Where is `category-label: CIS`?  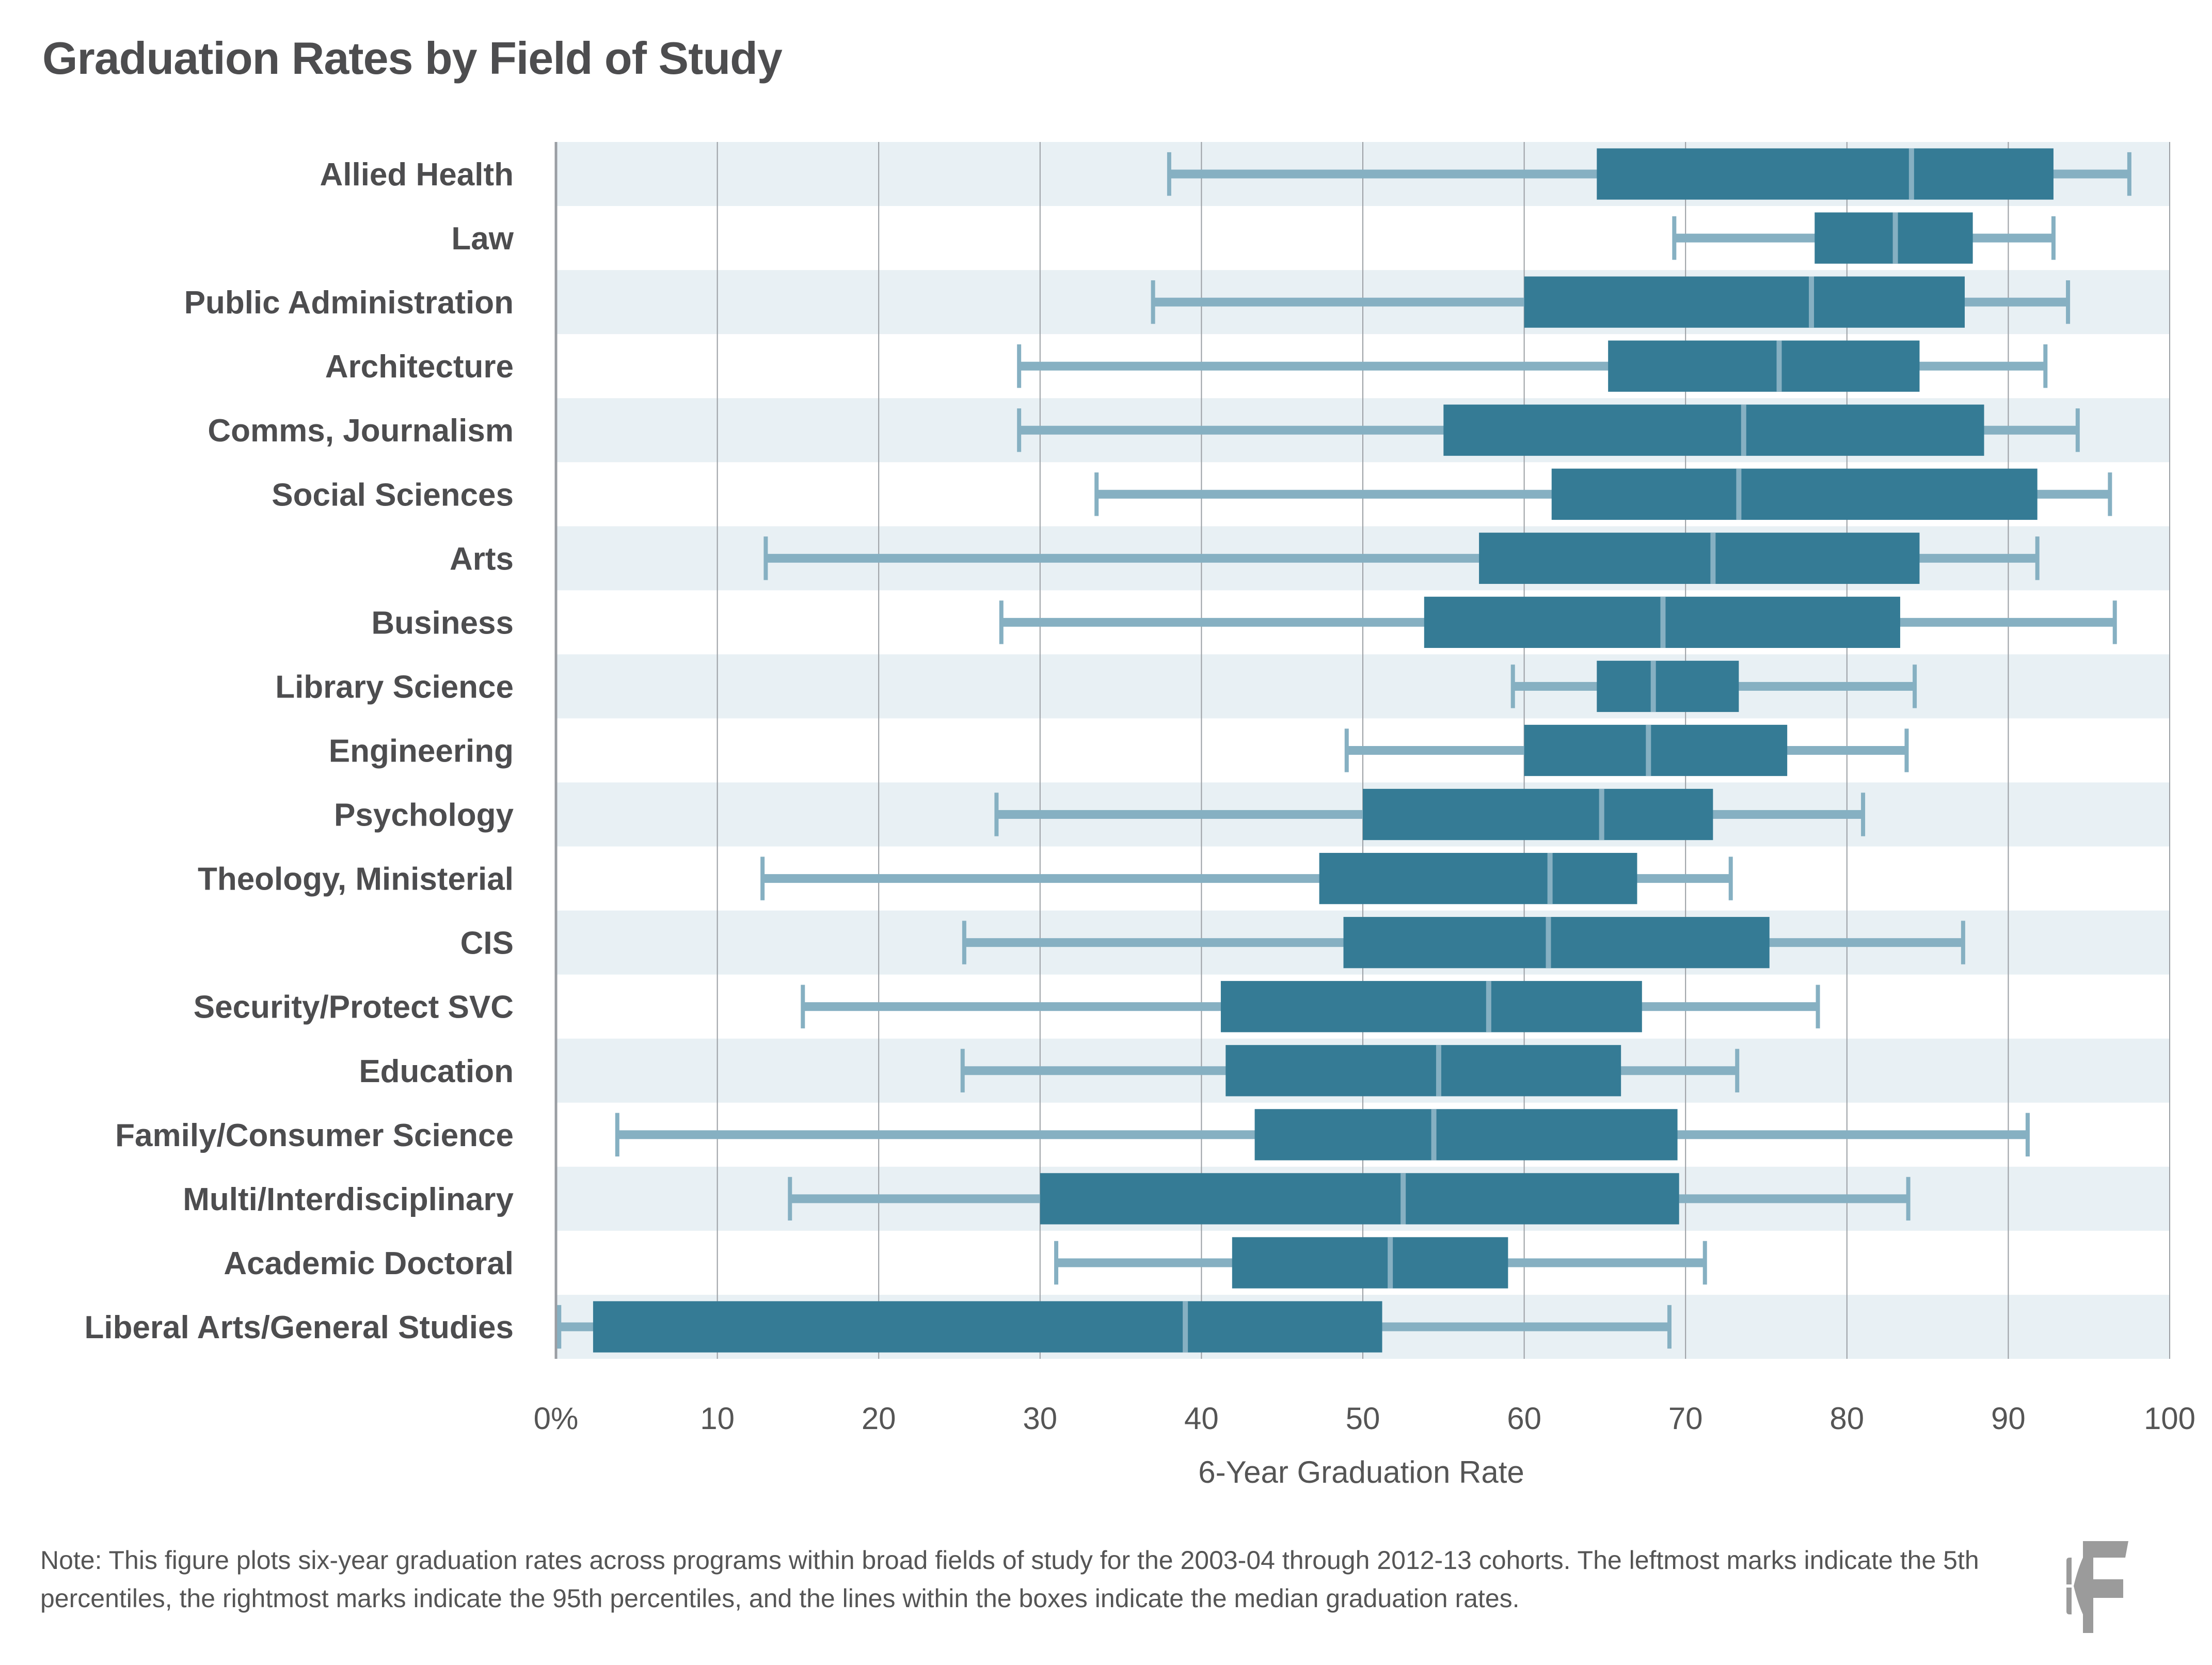
category-label: CIS is located at coordinates (487, 943).